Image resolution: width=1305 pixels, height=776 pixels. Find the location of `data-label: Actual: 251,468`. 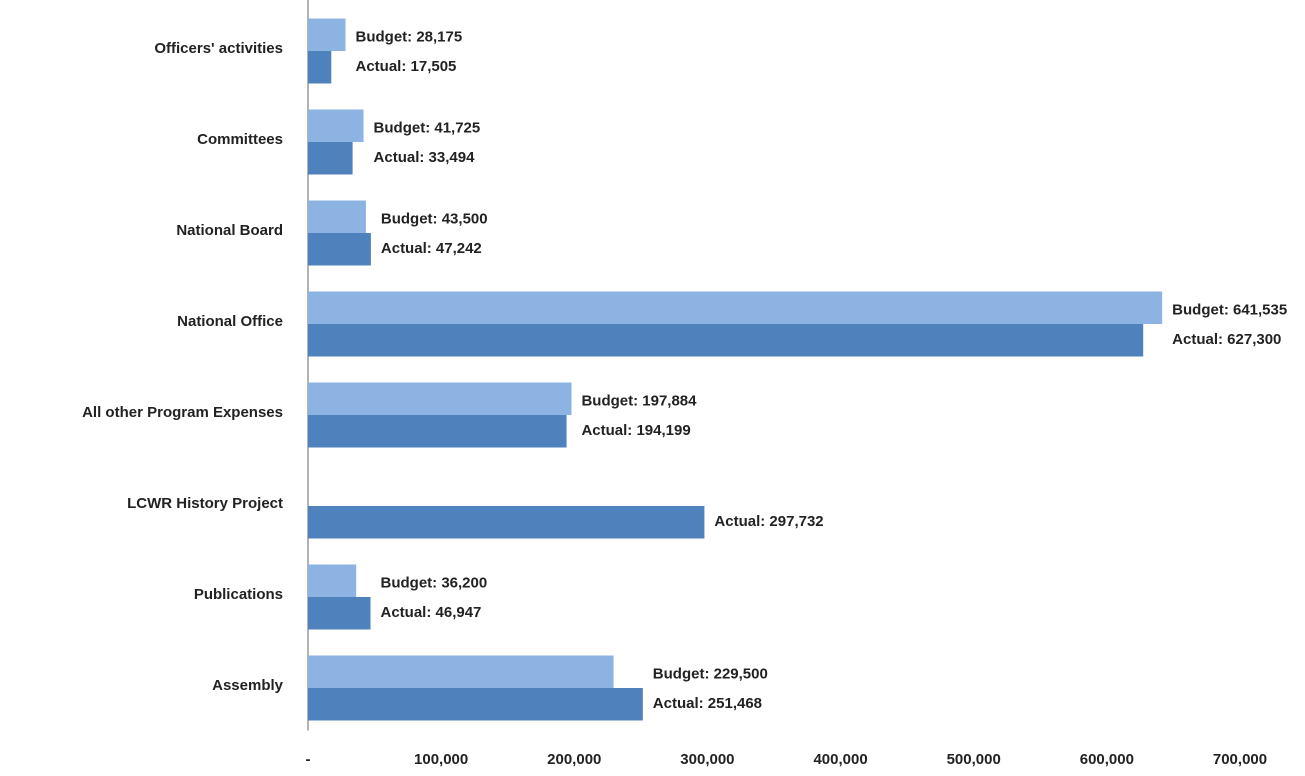

data-label: Actual: 251,468 is located at coordinates (707, 703).